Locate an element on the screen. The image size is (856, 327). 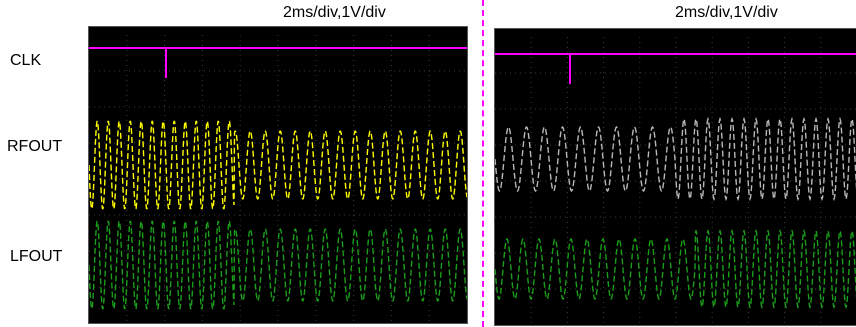
right-rfout-trace is located at coordinates (675, 159).